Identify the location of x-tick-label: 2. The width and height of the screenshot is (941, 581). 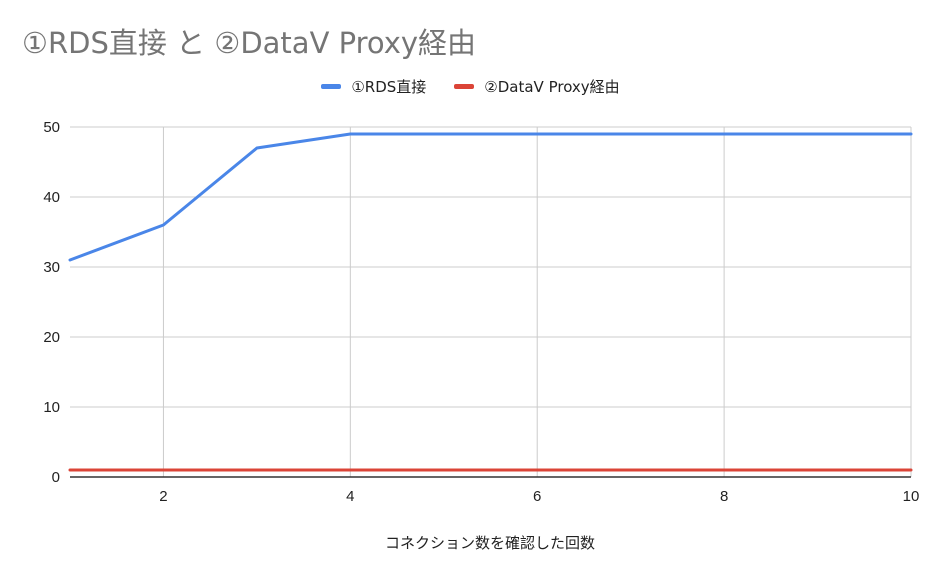
(163, 496).